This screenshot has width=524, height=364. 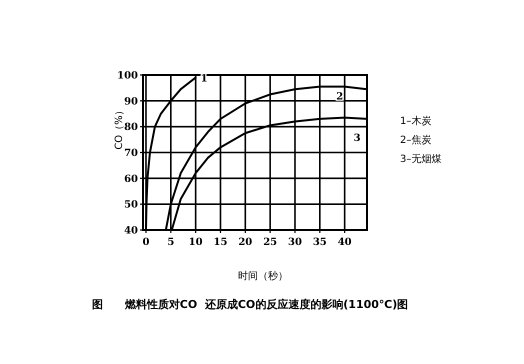 I want to click on y-tick-label: 90, so click(x=131, y=102).